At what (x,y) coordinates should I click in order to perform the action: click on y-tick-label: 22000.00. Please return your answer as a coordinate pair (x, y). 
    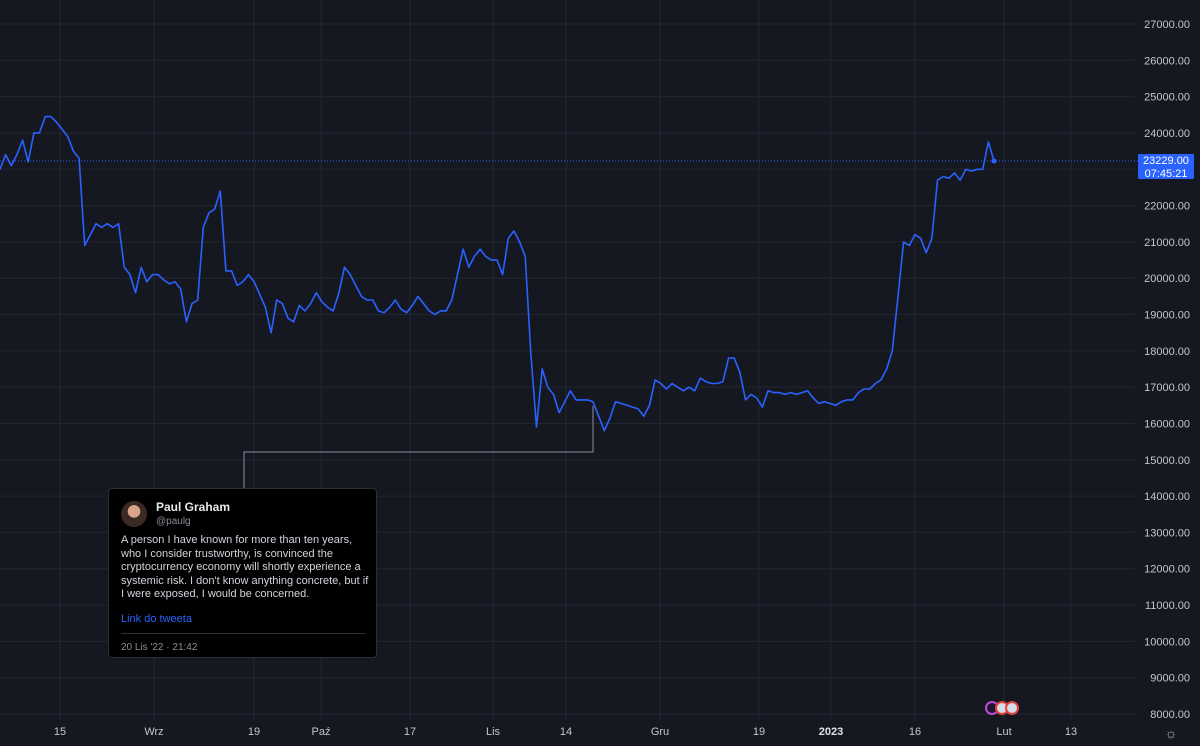
    Looking at the image, I should click on (1167, 207).